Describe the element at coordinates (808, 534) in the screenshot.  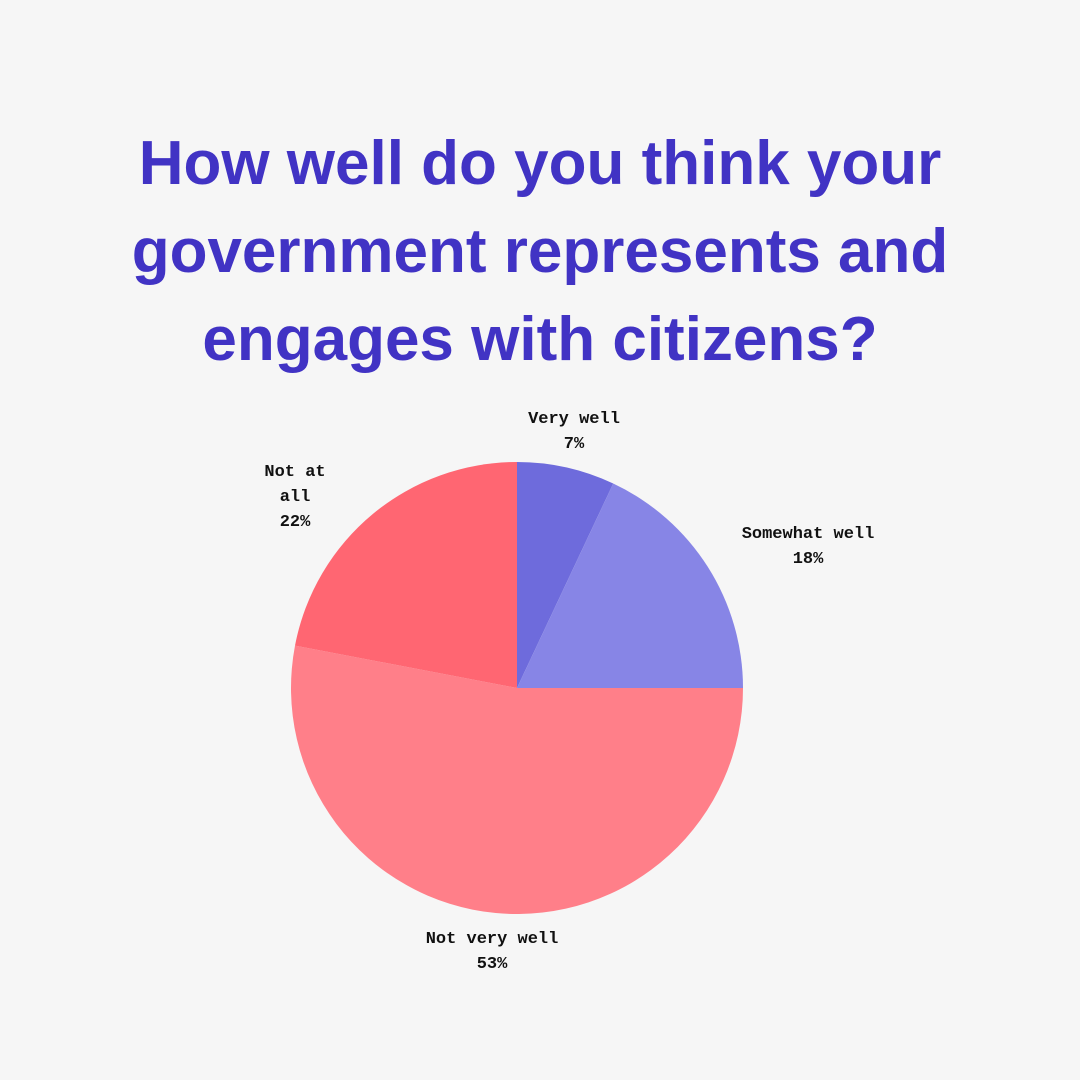
I see `category-label: Somewhat well` at that location.